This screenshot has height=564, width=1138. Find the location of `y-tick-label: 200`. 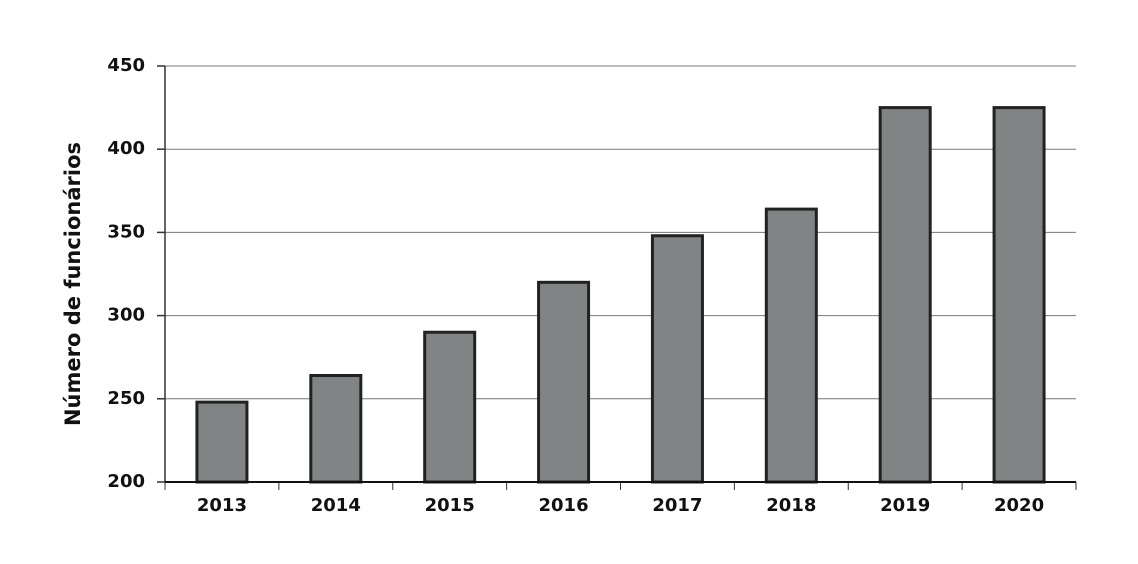

y-tick-label: 200 is located at coordinates (126, 481).